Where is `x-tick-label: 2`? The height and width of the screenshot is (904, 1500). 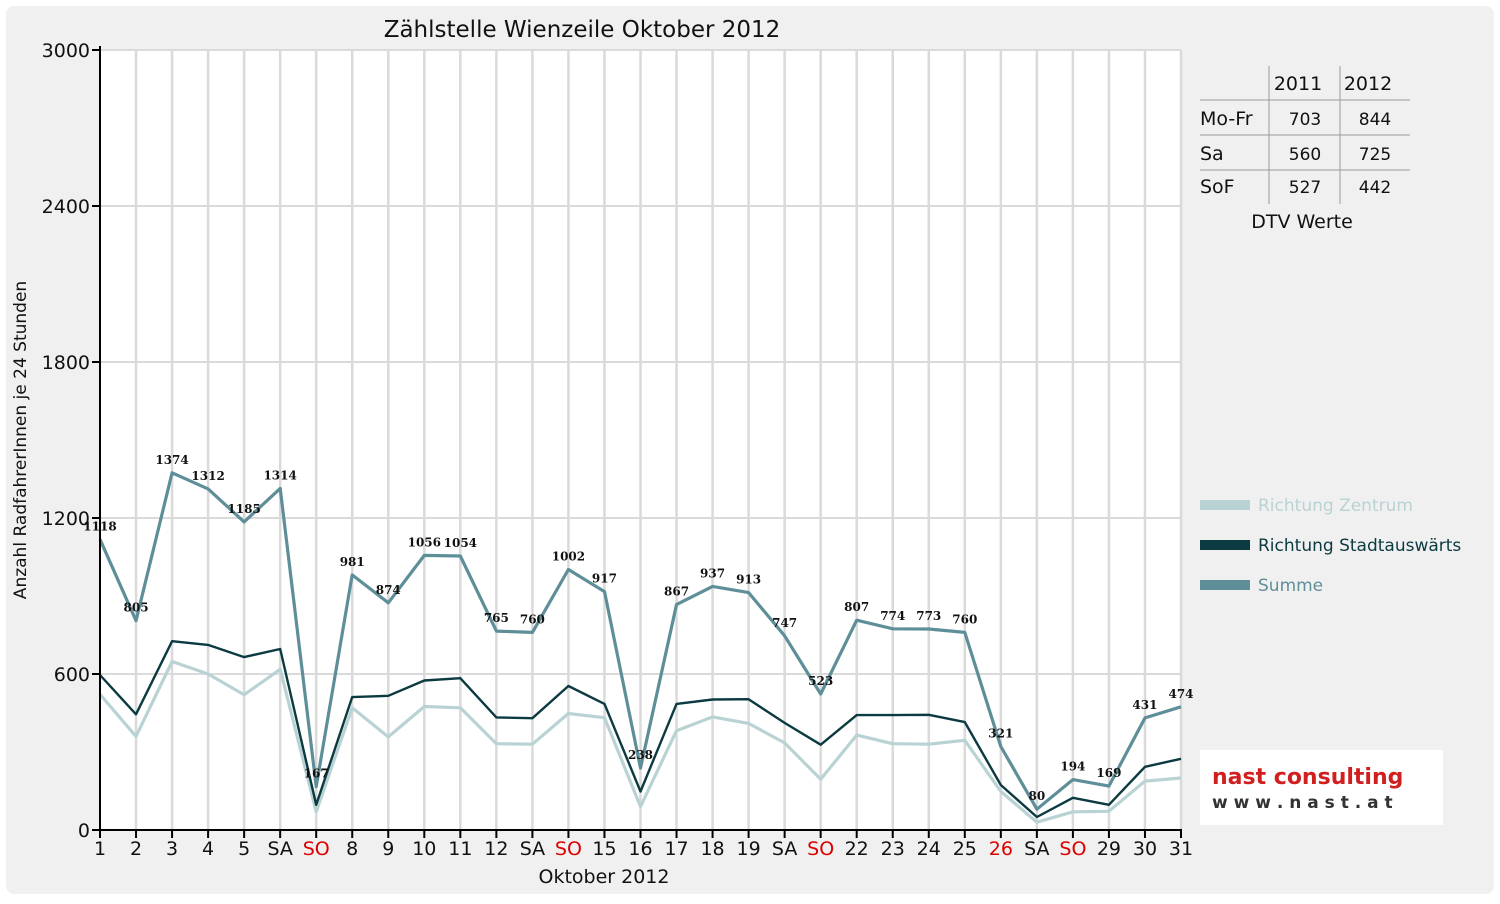 x-tick-label: 2 is located at coordinates (136, 849).